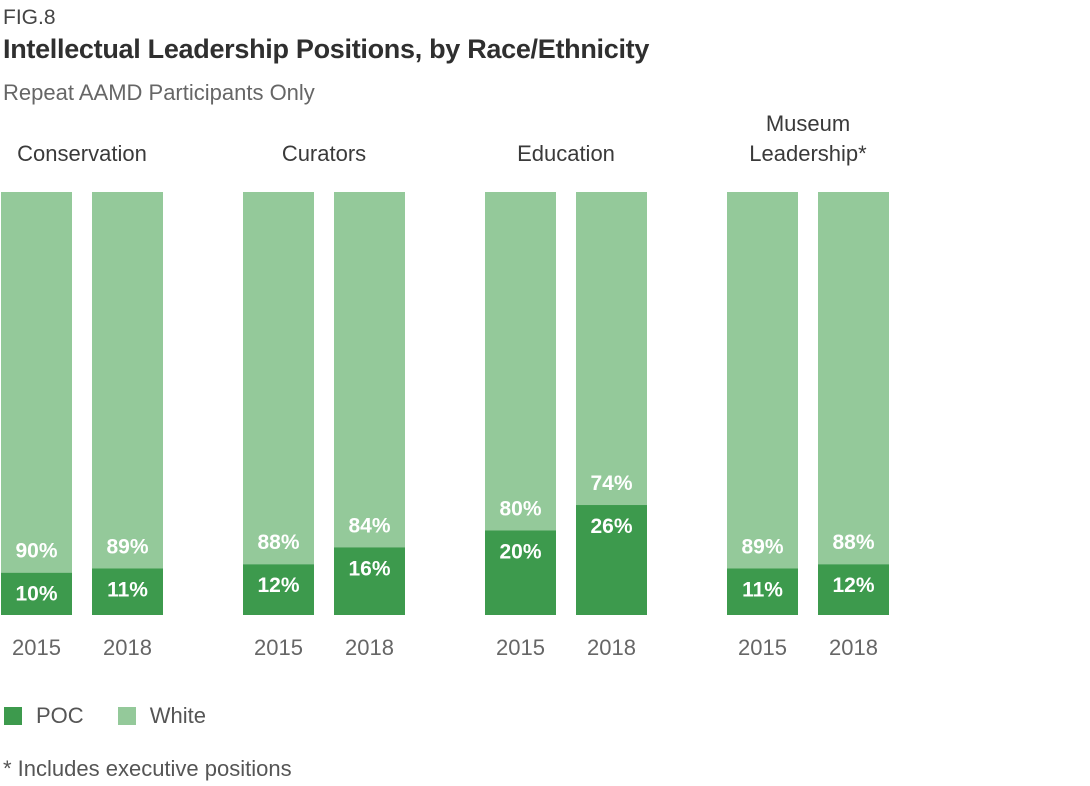 Image resolution: width=1090 pixels, height=786 pixels. I want to click on legend-swatch-white, so click(126, 716).